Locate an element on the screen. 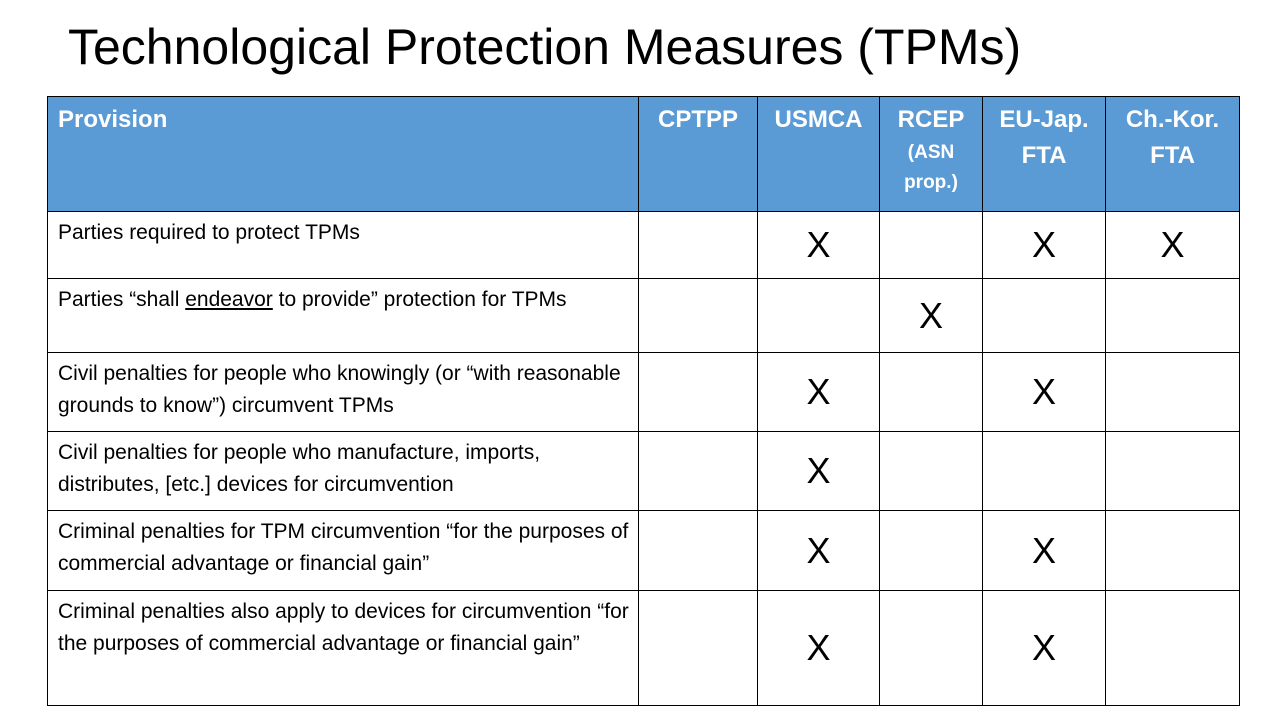 The image size is (1280, 720). header-usmca: USMCA is located at coordinates (818, 154).